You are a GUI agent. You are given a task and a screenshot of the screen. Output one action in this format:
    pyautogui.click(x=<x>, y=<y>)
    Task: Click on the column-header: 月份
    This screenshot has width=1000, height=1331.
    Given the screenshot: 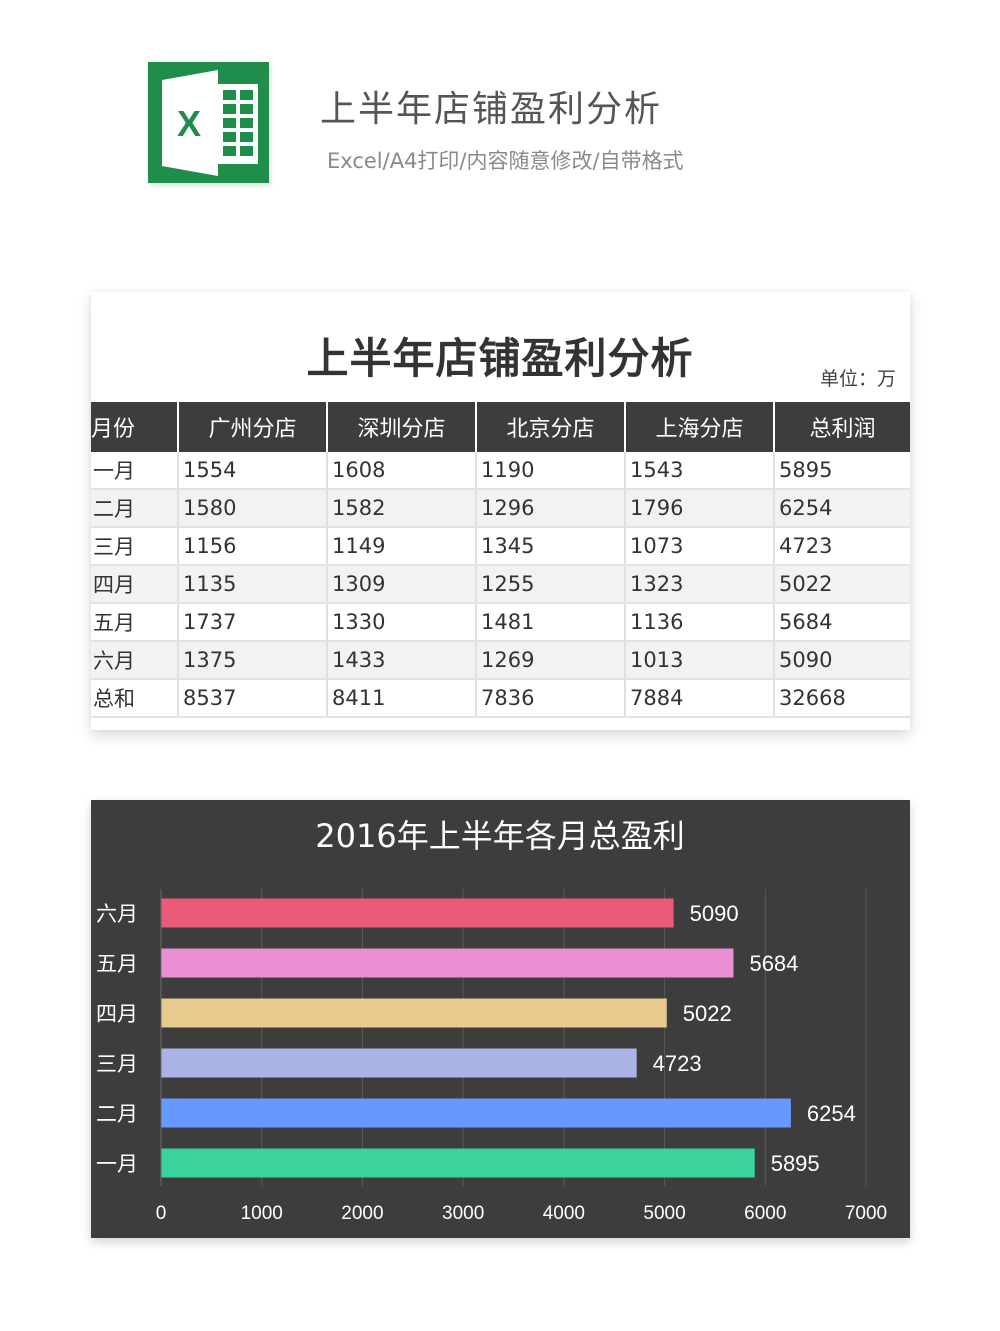 What is the action you would take?
    pyautogui.click(x=134, y=427)
    